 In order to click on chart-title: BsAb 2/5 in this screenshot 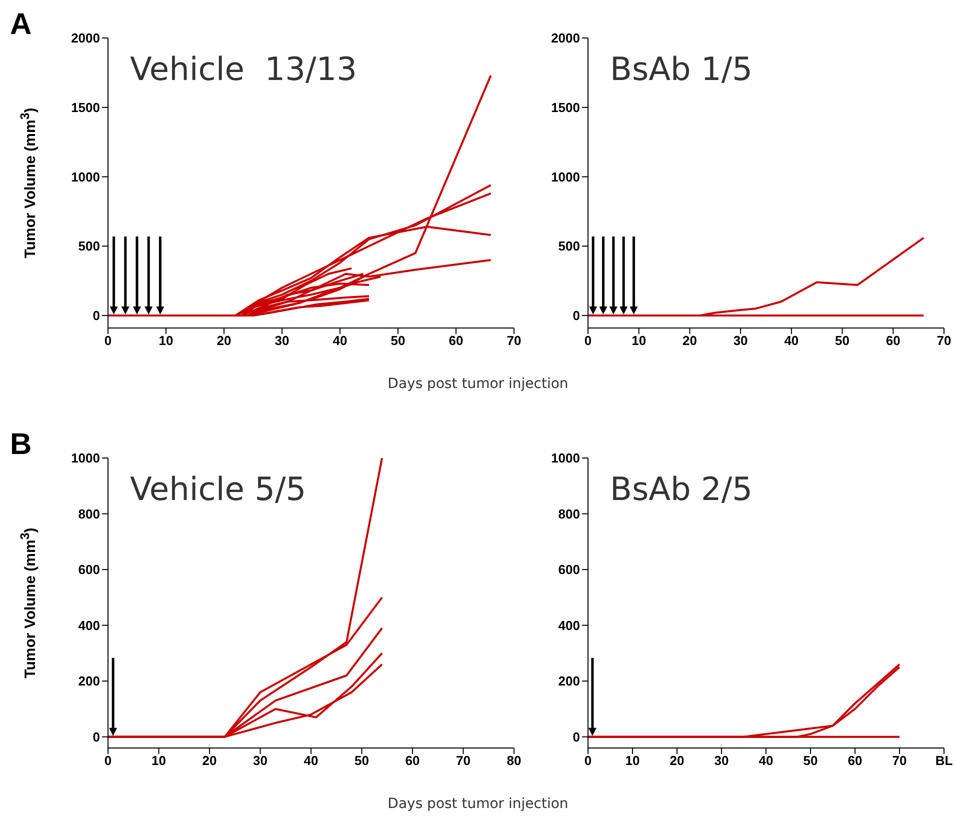, I will do `click(681, 489)`.